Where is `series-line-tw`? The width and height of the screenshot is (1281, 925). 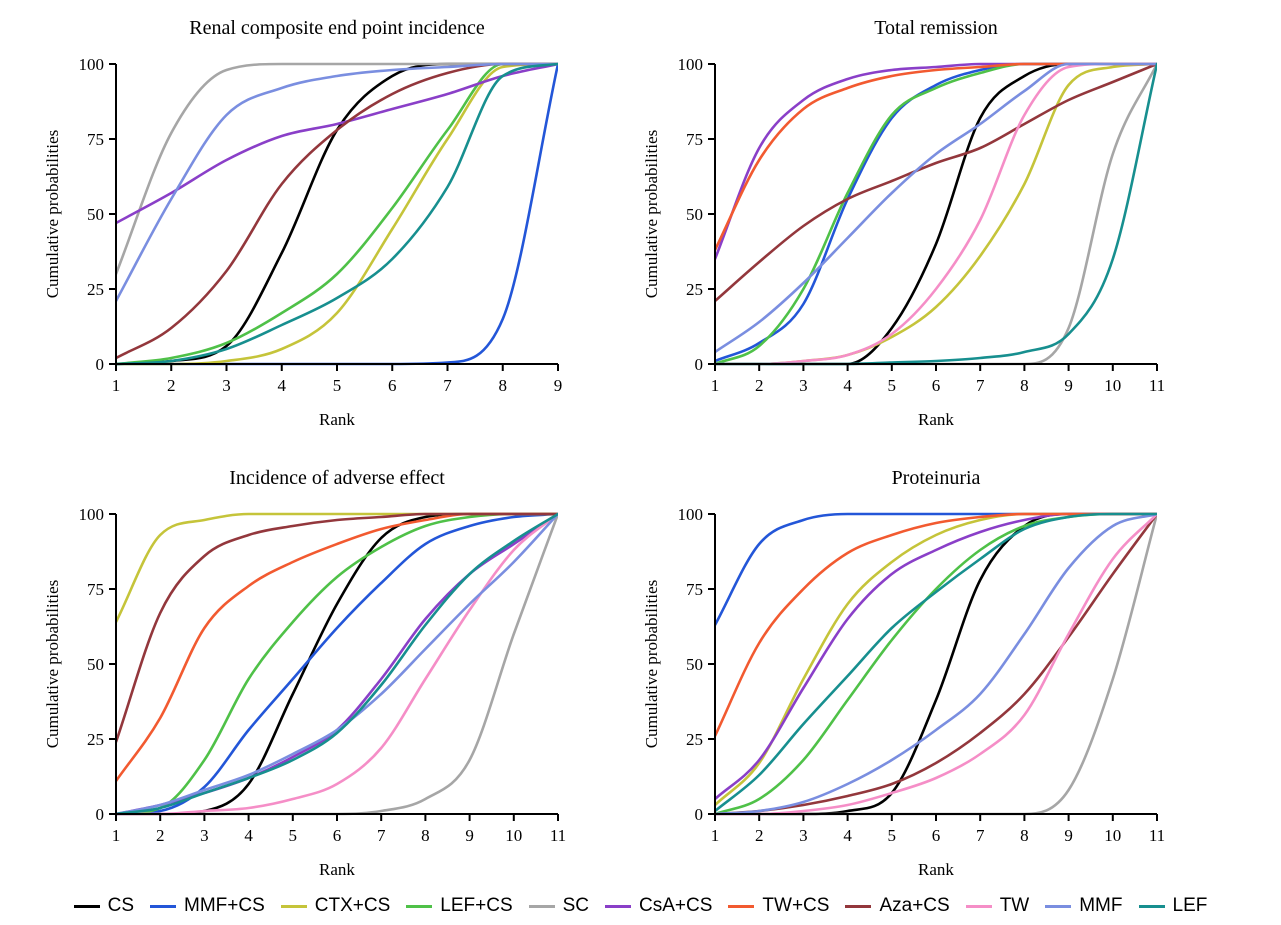 series-line-tw is located at coordinates (936, 664).